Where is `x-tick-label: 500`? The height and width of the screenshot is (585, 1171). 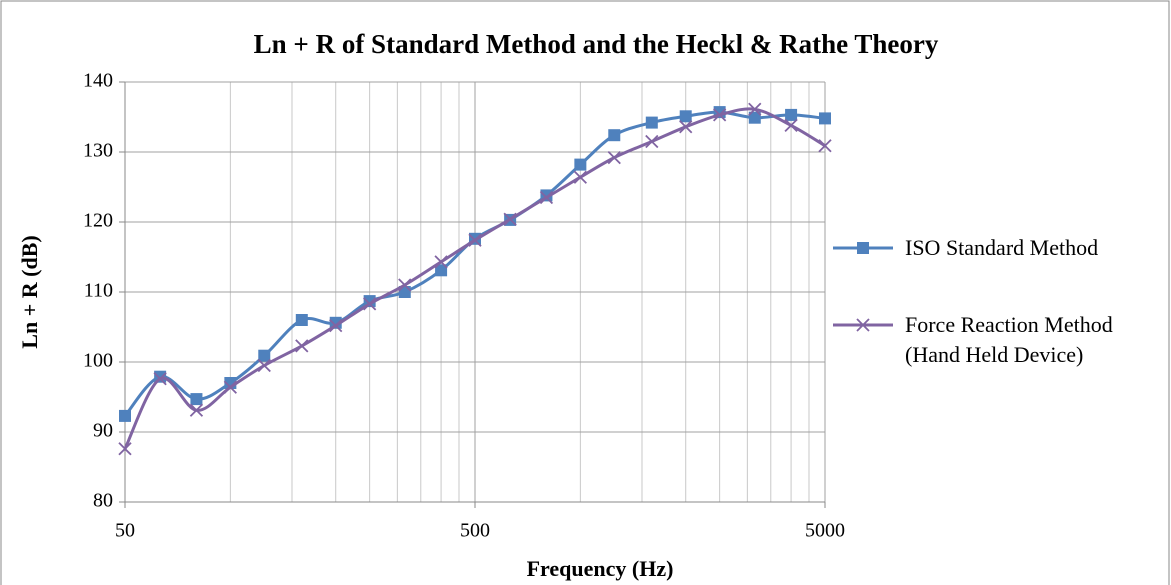
x-tick-label: 500 is located at coordinates (475, 531).